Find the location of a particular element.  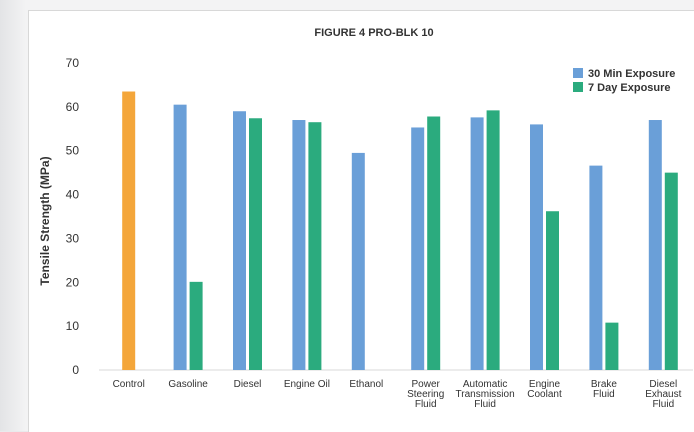

y-tick-label: 10 is located at coordinates (73, 326).